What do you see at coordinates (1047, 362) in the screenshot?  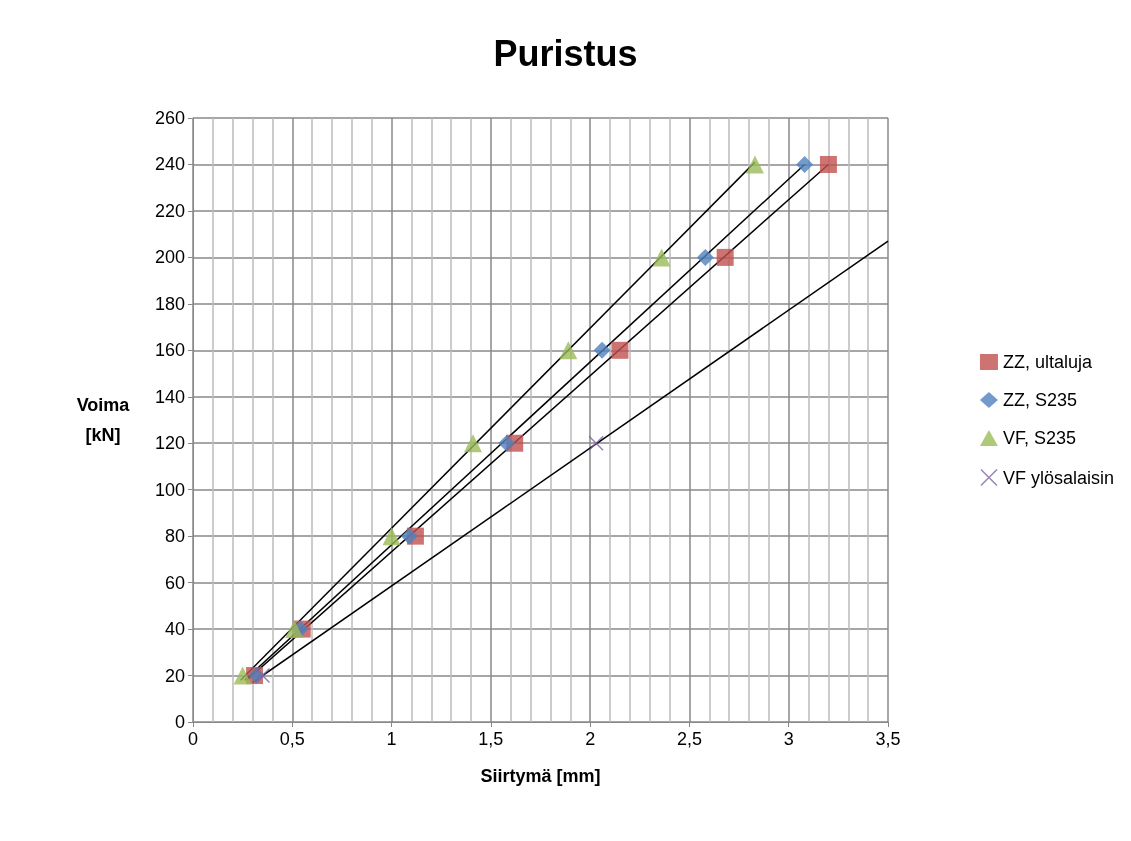 I see `legend-label: ZZ, ultaluja` at bounding box center [1047, 362].